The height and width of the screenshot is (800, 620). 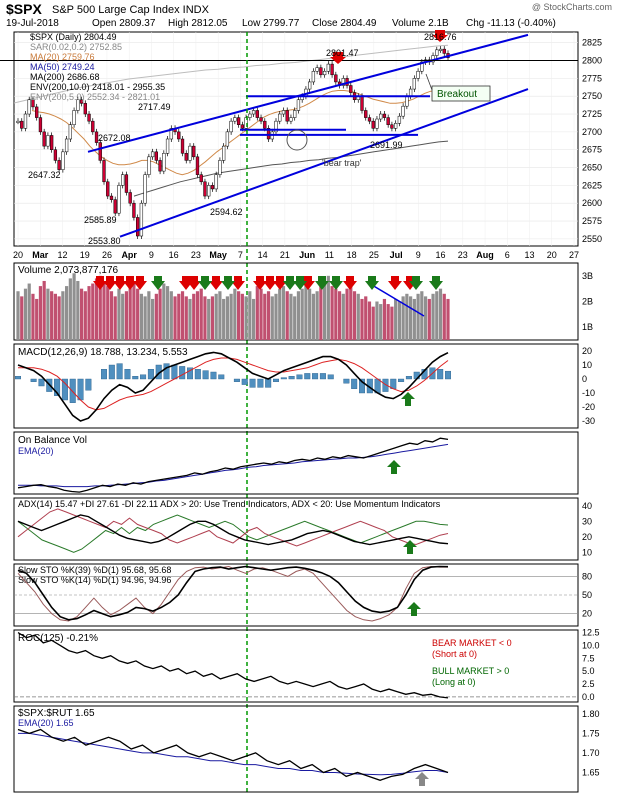 What do you see at coordinates (587, 365) in the screenshot?
I see `macd-tick-label: 10` at bounding box center [587, 365].